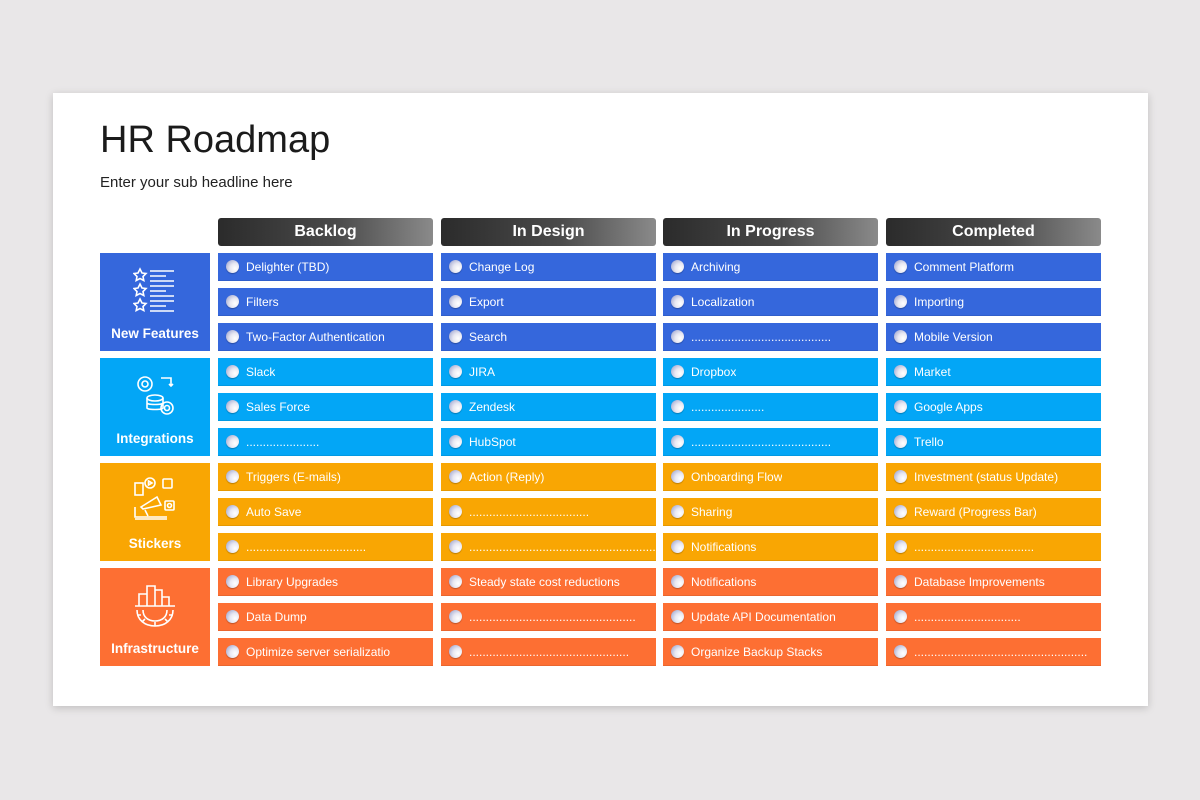 This screenshot has width=1200, height=800. I want to click on roadmap-item: Action (Reply), so click(548, 477).